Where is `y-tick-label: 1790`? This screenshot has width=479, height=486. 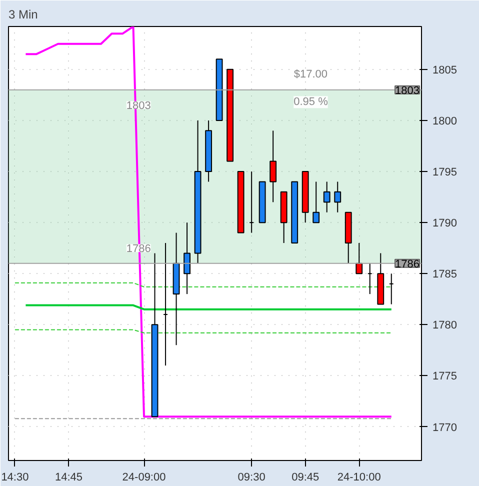 y-tick-label: 1790 is located at coordinates (444, 224).